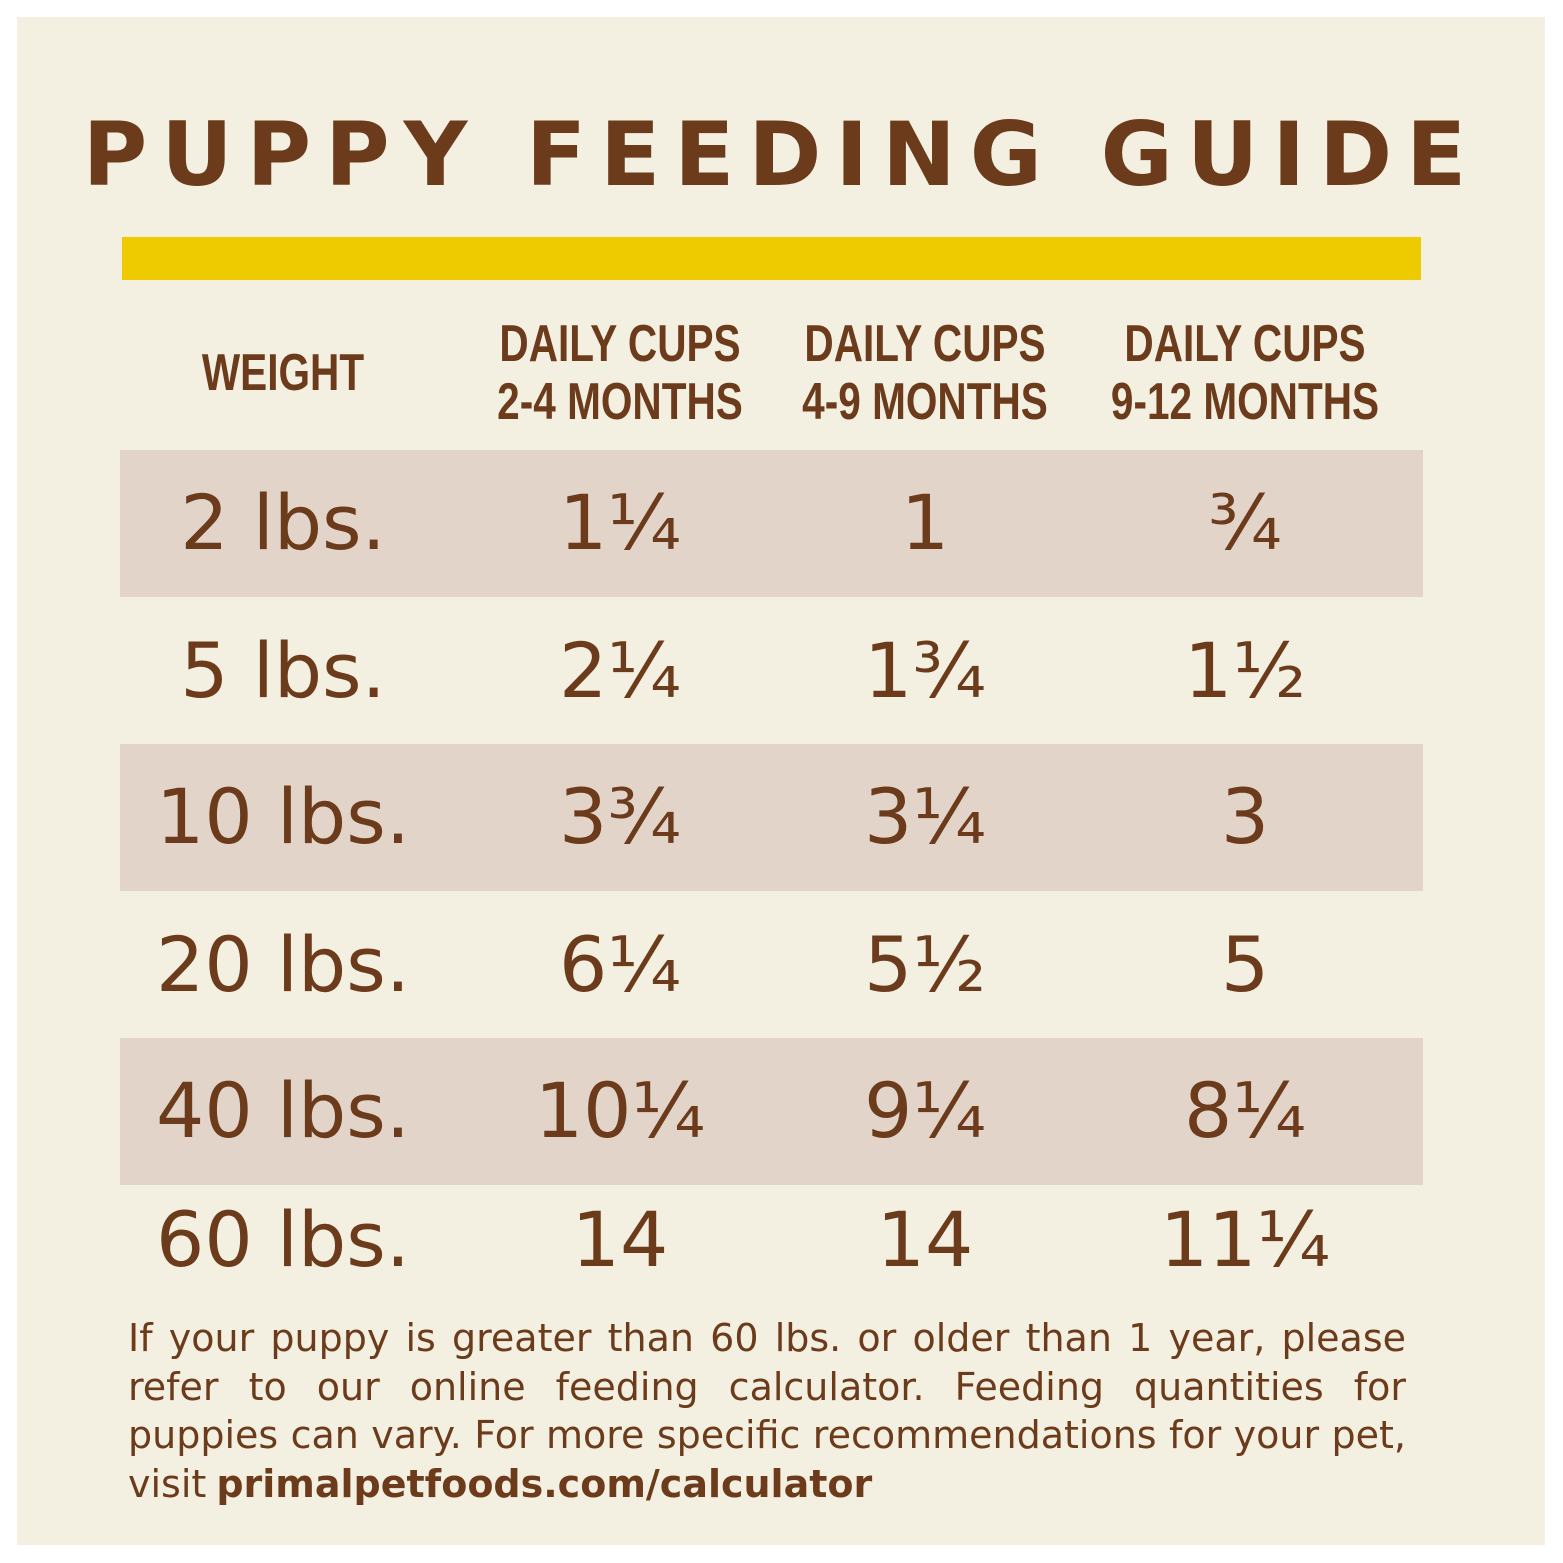  What do you see at coordinates (283, 522) in the screenshot?
I see `weight-cell: 2 lbs.` at bounding box center [283, 522].